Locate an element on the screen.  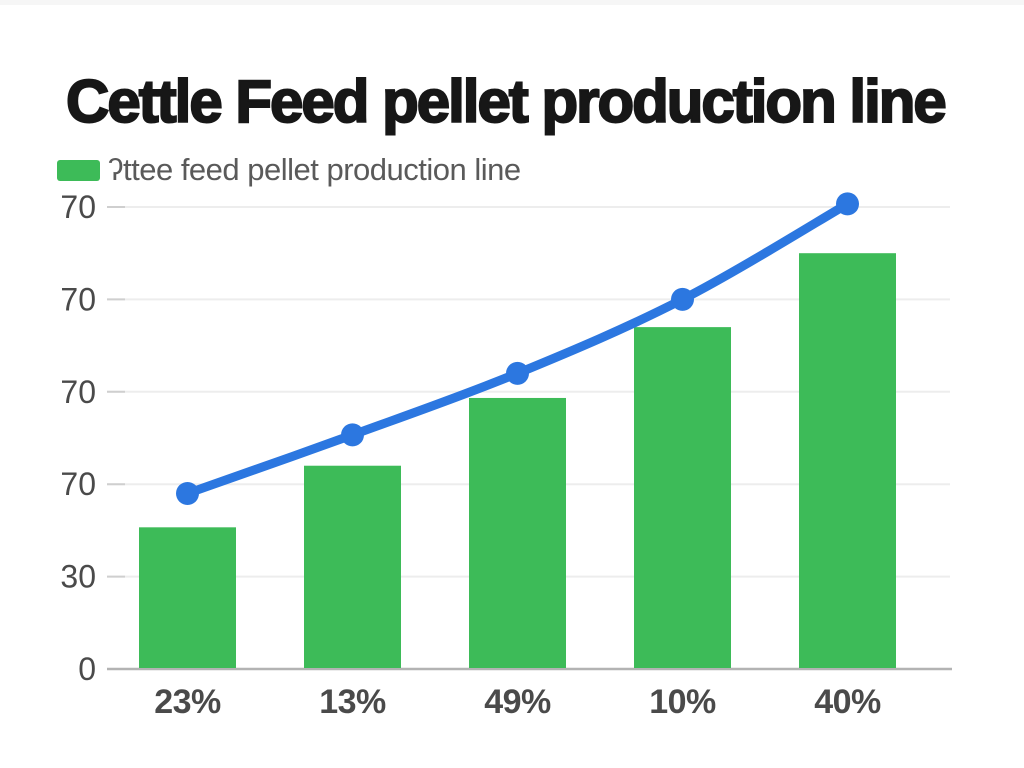
y-tick-label: 0 is located at coordinates (87, 669).